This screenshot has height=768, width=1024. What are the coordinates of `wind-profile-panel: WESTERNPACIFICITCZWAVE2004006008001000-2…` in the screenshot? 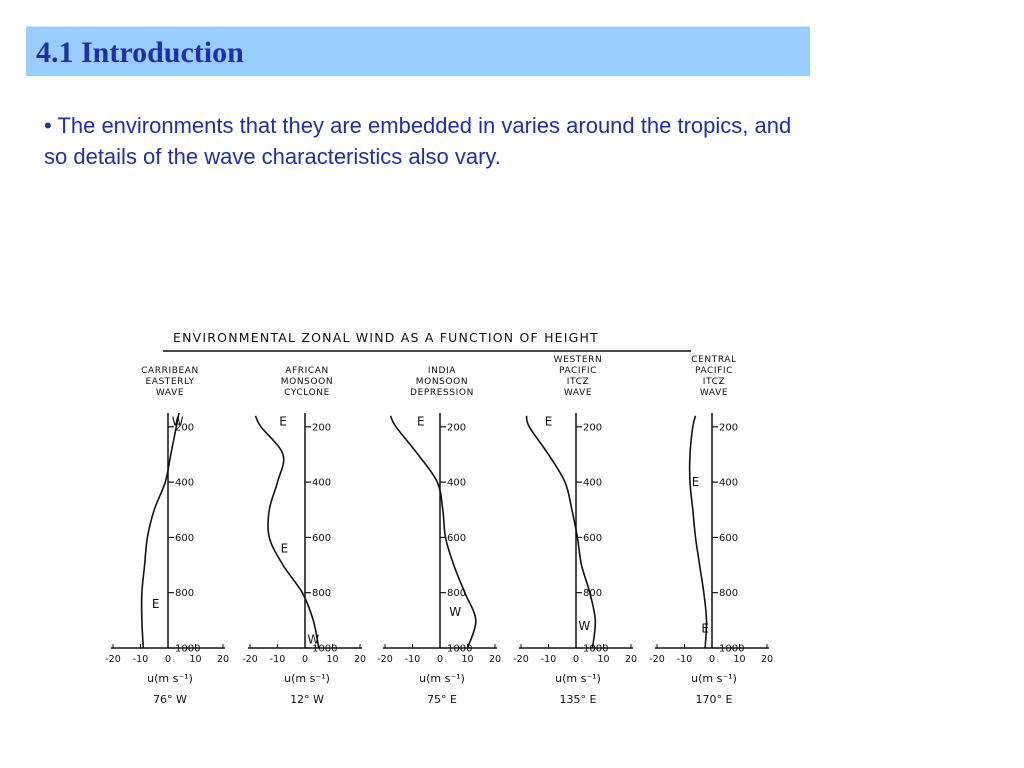 It's located at (575, 530).